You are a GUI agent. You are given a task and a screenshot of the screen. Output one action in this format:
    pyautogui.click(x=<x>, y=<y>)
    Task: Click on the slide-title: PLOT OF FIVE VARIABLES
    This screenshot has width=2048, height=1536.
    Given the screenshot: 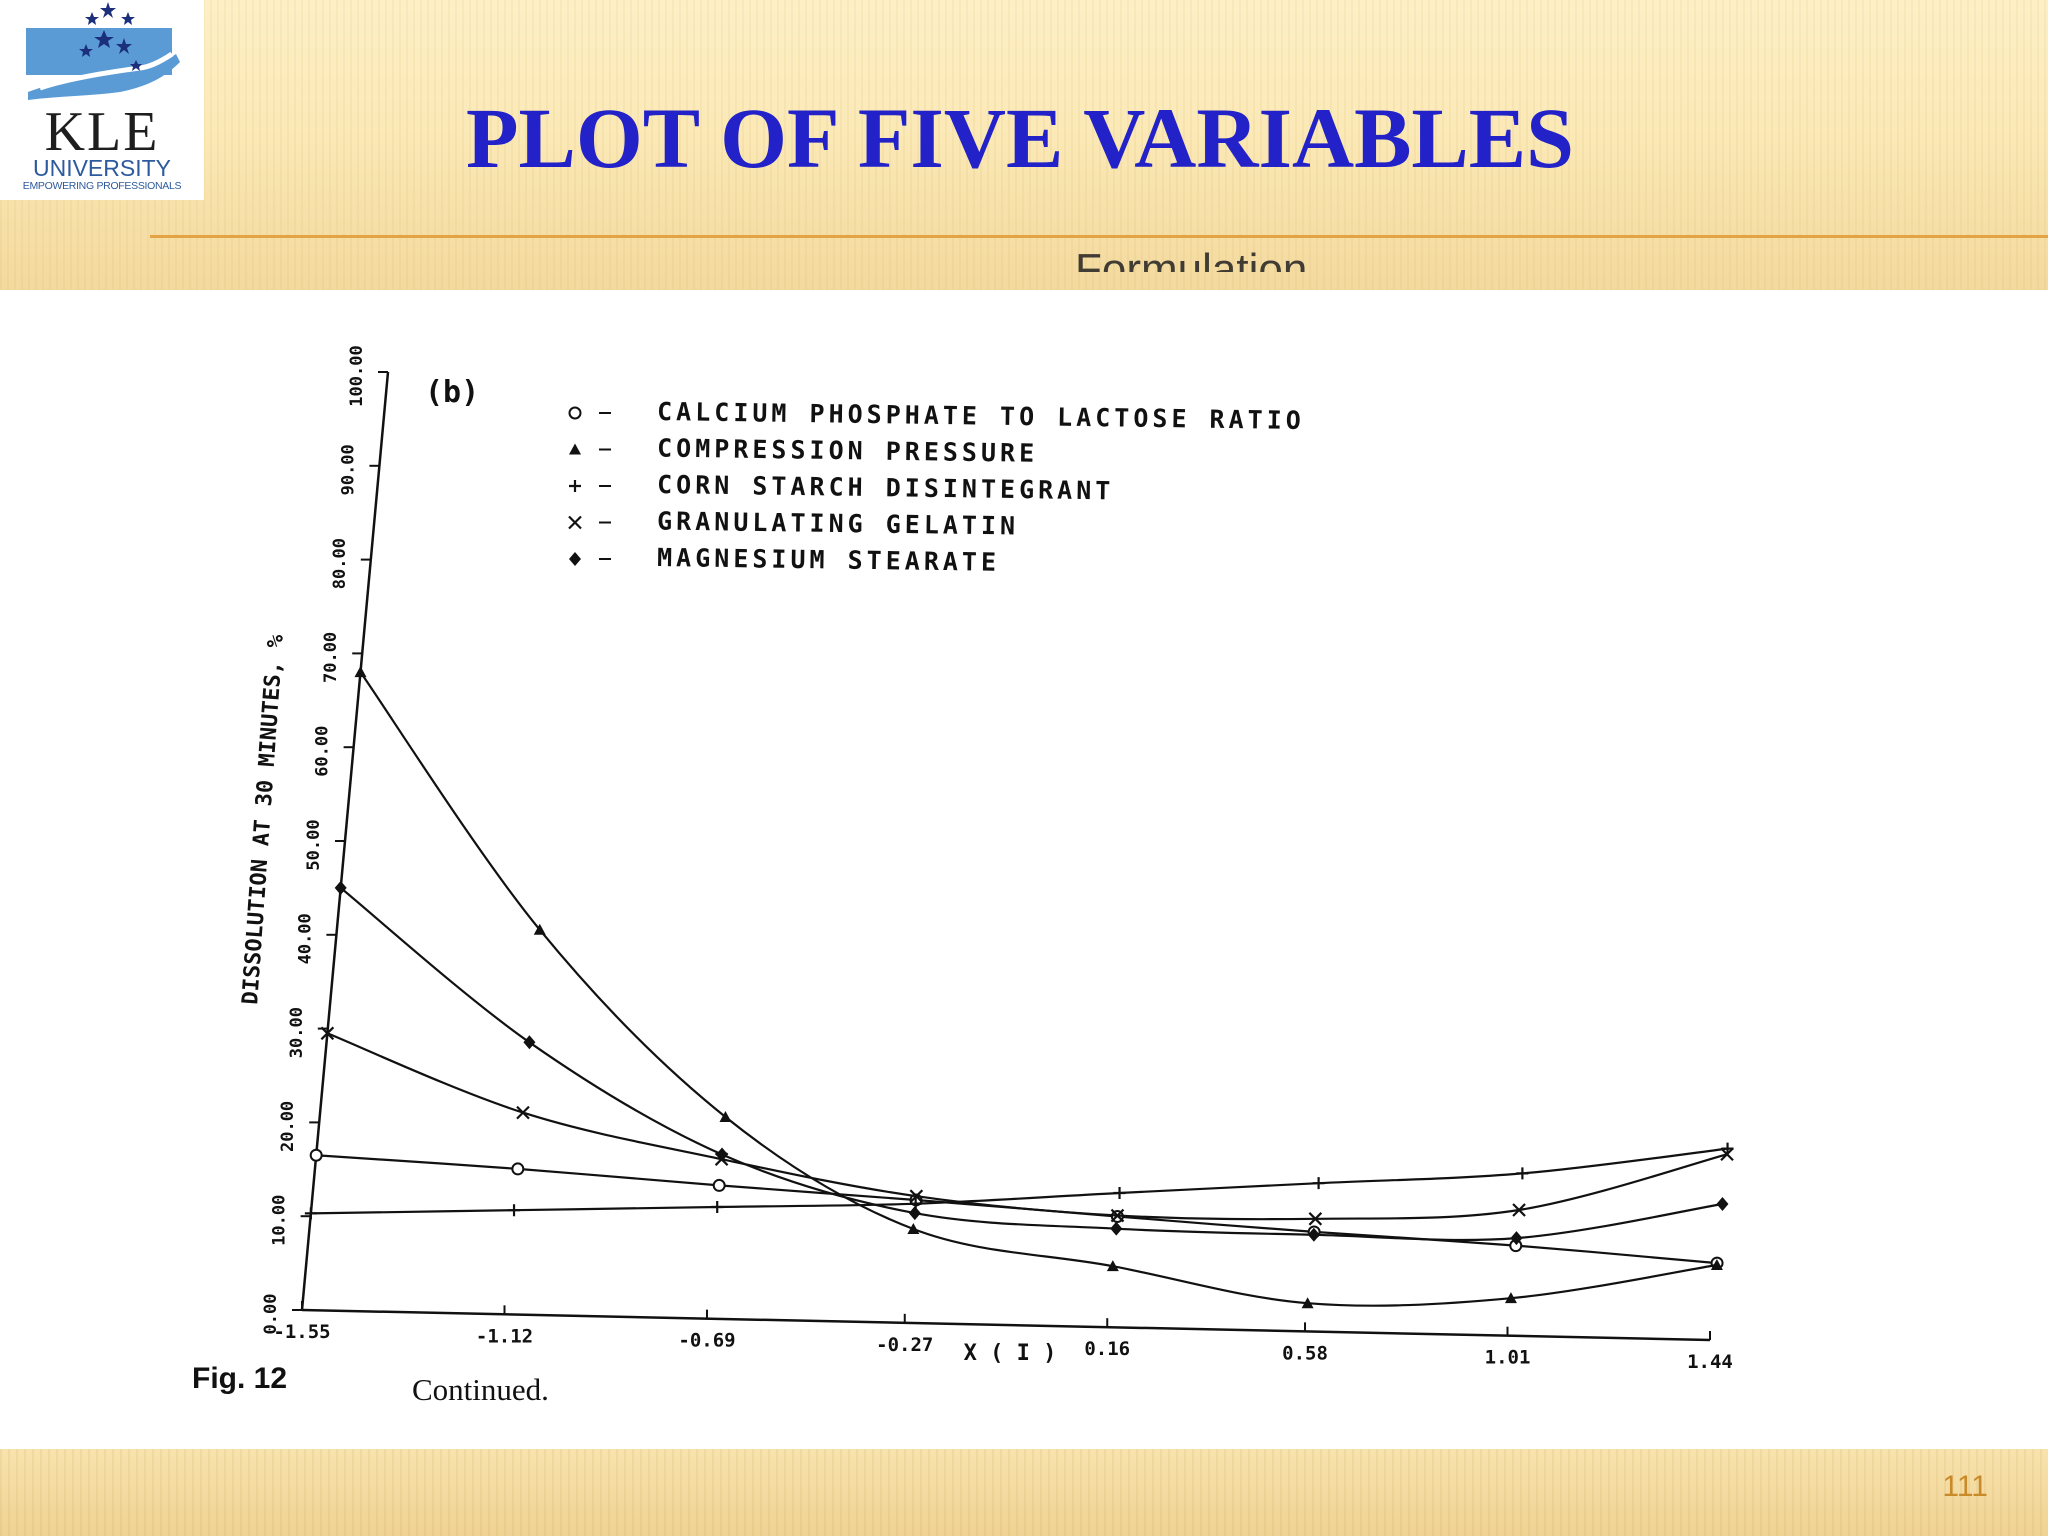 What is the action you would take?
    pyautogui.click(x=1020, y=138)
    